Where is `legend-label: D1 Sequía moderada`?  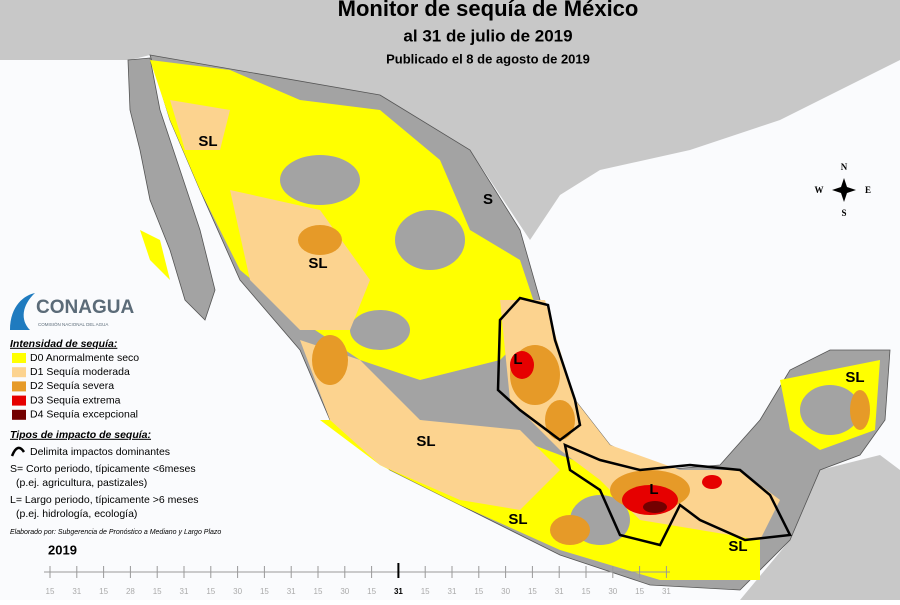 legend-label: D1 Sequía moderada is located at coordinates (80, 372).